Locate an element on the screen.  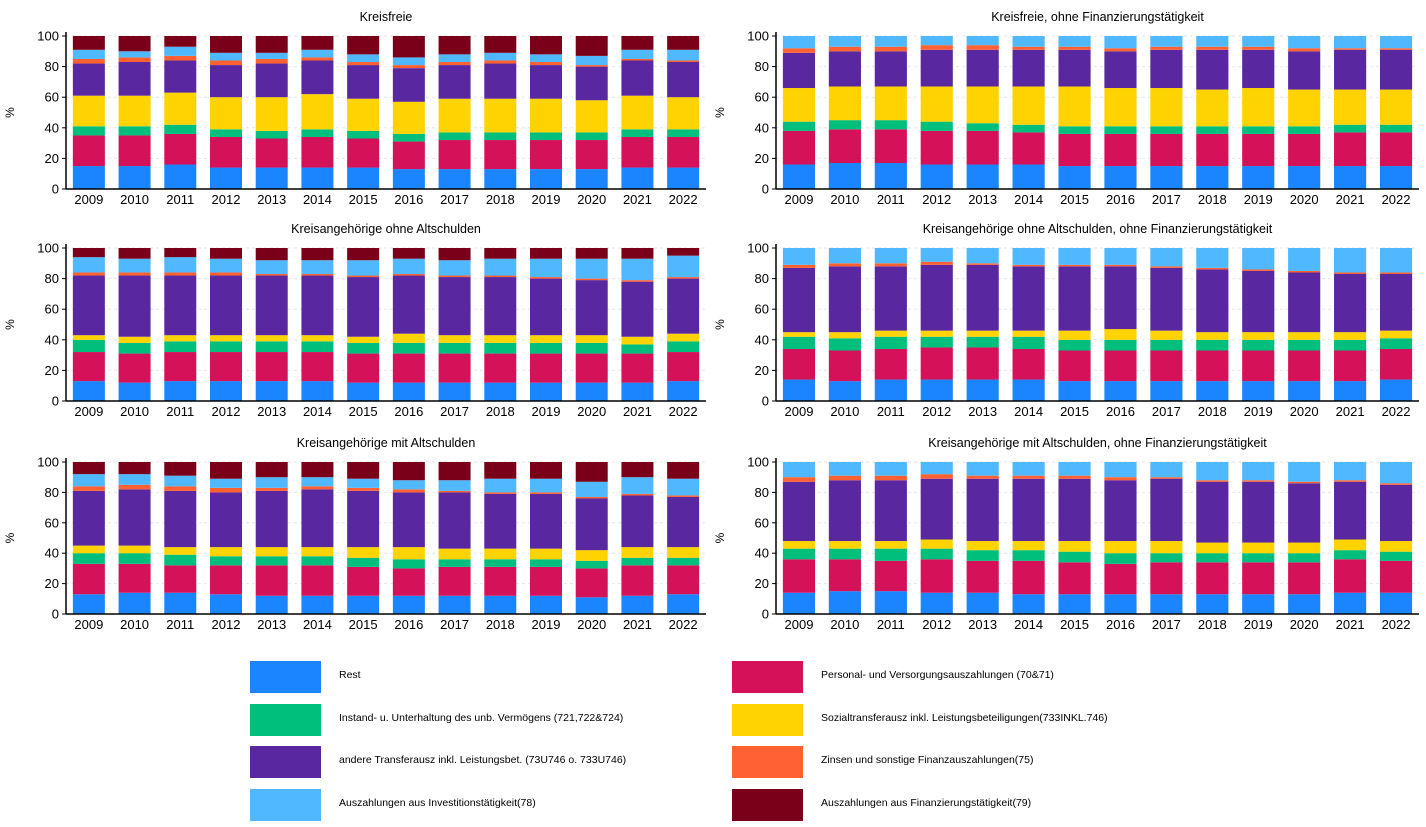
y-tick-label: 40 is located at coordinates (52, 127).